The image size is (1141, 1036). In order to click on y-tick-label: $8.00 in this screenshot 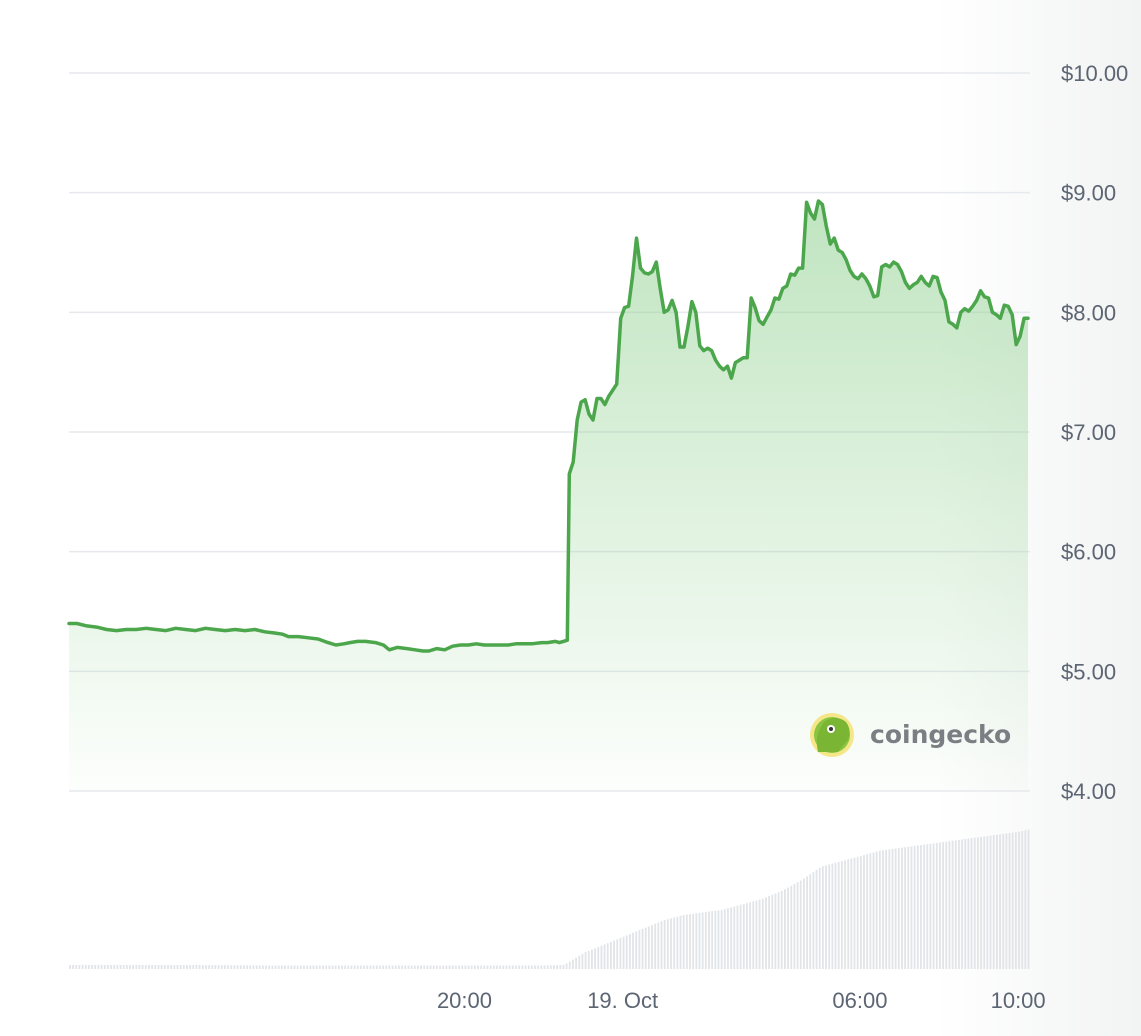, I will do `click(1088, 312)`.